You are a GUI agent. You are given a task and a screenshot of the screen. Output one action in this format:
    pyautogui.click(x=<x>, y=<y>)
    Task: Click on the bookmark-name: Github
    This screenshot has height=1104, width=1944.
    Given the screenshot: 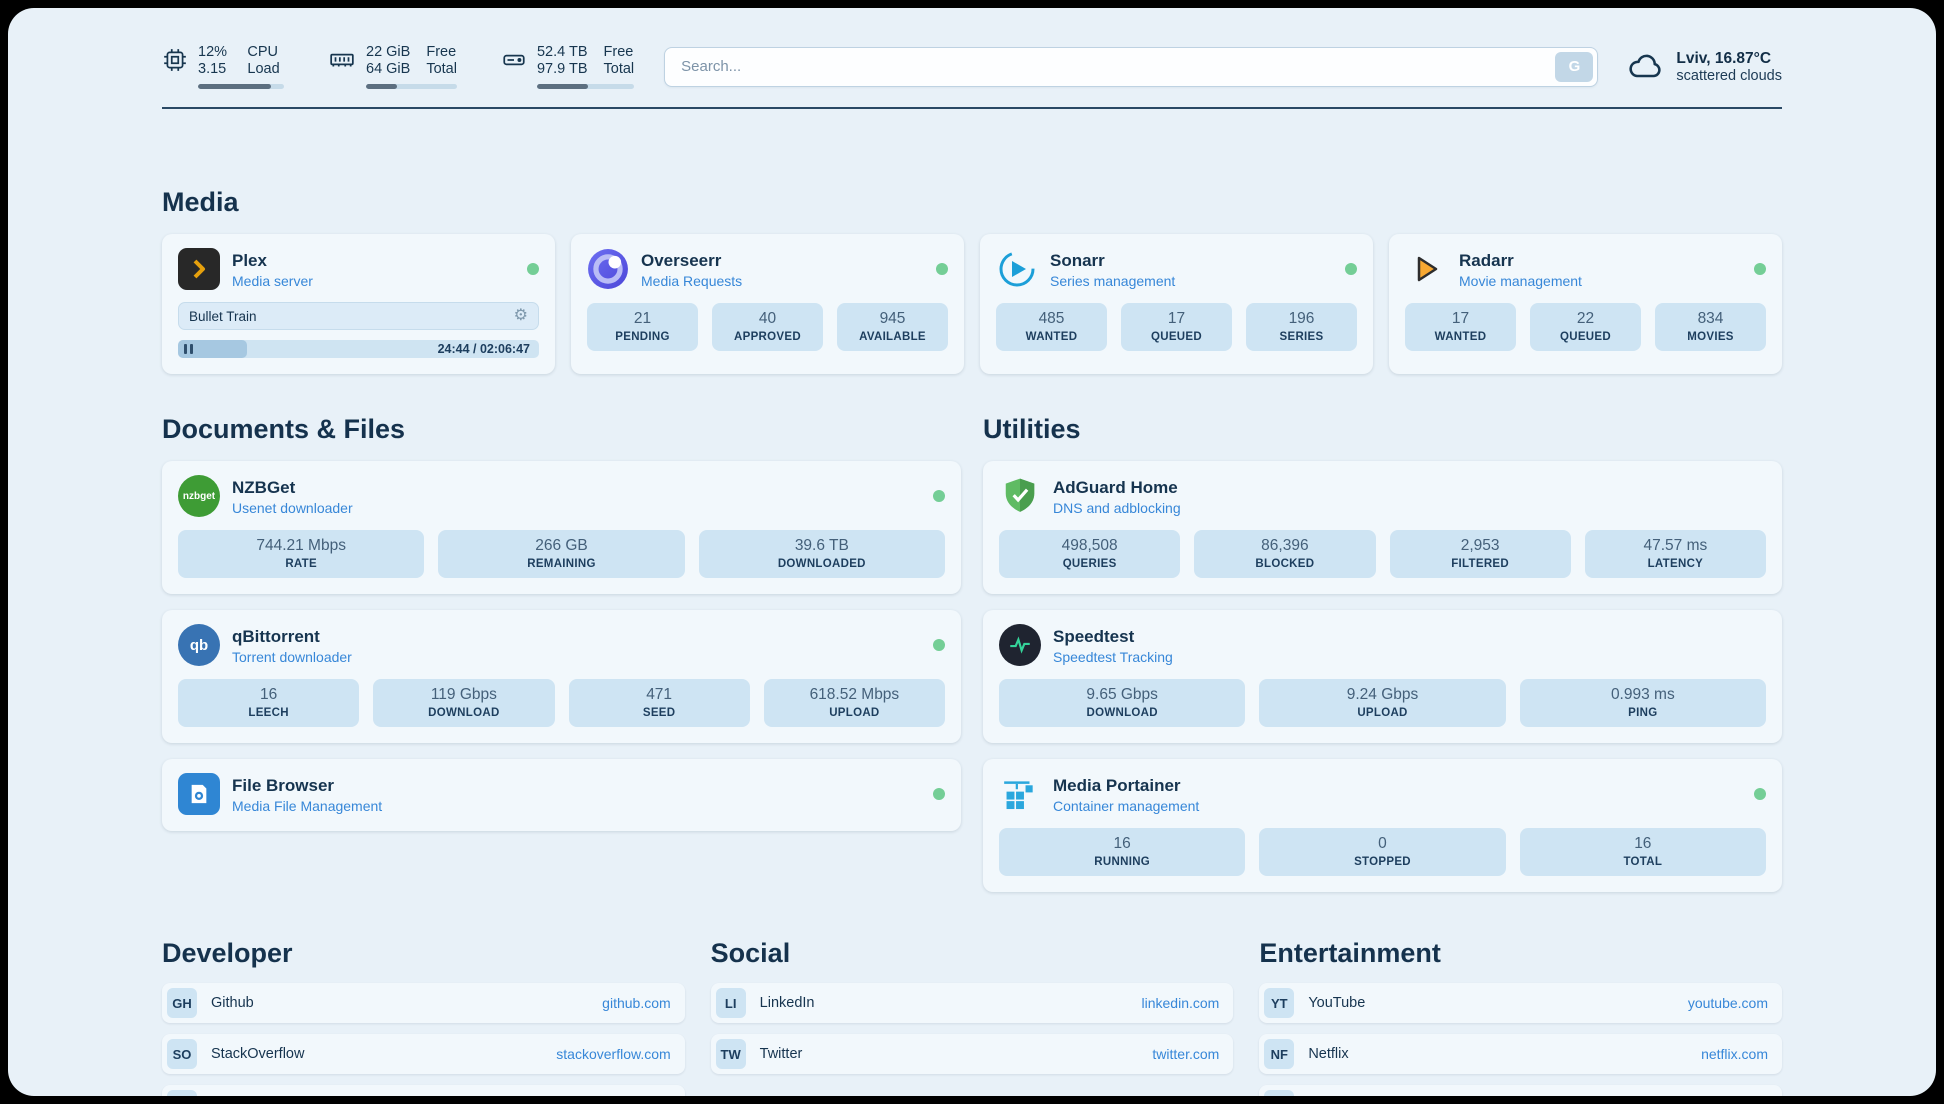 What is the action you would take?
    pyautogui.click(x=232, y=1003)
    